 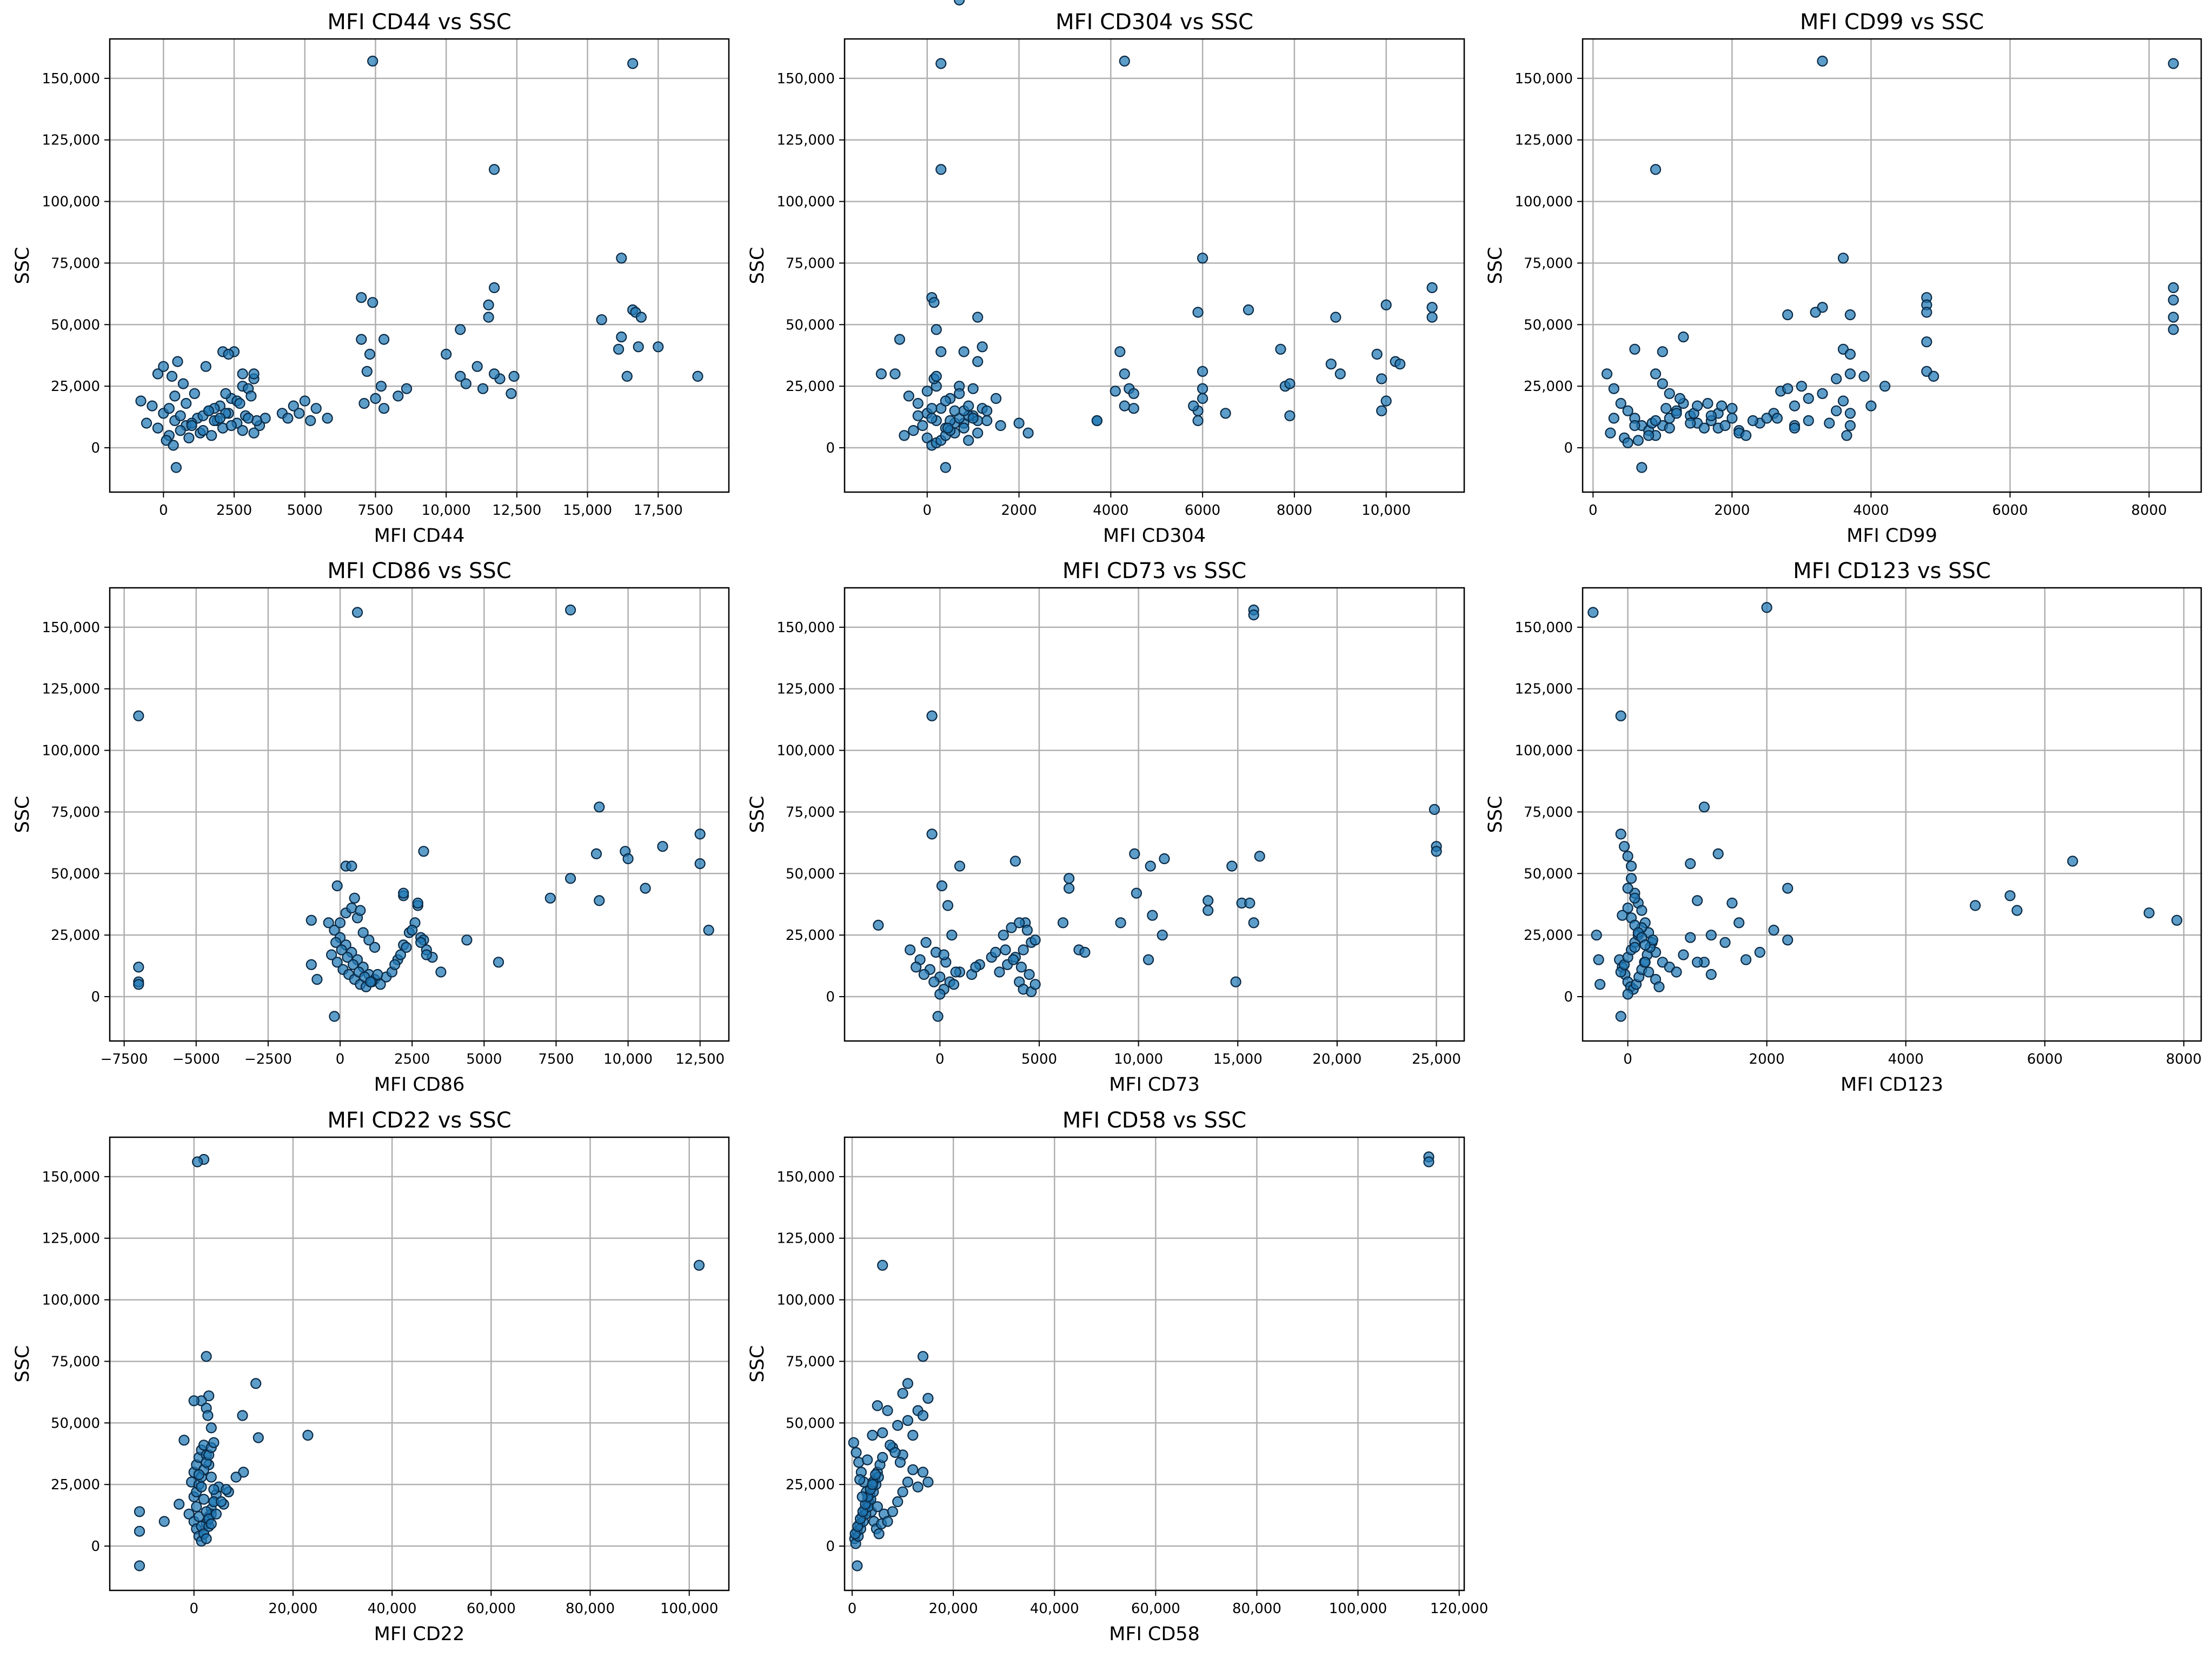 What do you see at coordinates (1892, 536) in the screenshot?
I see `x-axis-label: MFI CD99` at bounding box center [1892, 536].